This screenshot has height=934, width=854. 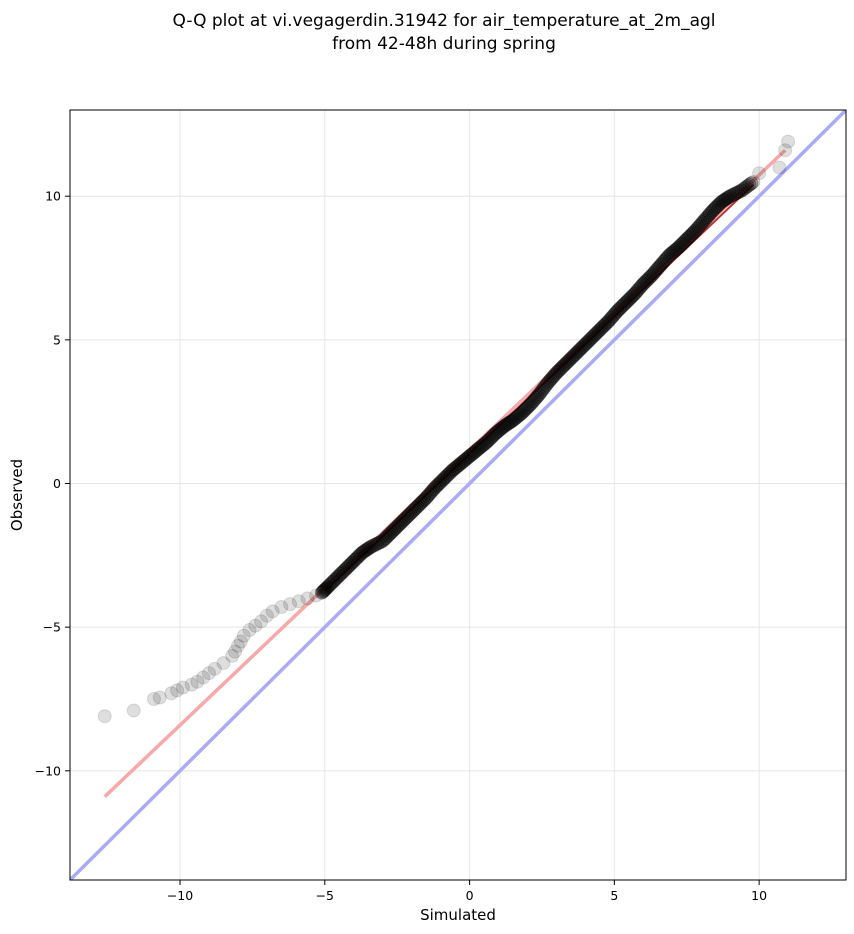 What do you see at coordinates (470, 895) in the screenshot?
I see `x-tick-label: 0` at bounding box center [470, 895].